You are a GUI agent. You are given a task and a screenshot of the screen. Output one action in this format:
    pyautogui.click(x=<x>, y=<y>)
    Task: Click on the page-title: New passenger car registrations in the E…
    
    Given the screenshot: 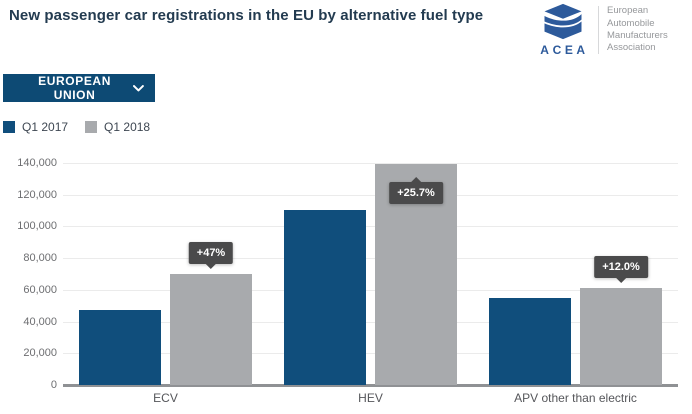 What is the action you would take?
    pyautogui.click(x=246, y=15)
    